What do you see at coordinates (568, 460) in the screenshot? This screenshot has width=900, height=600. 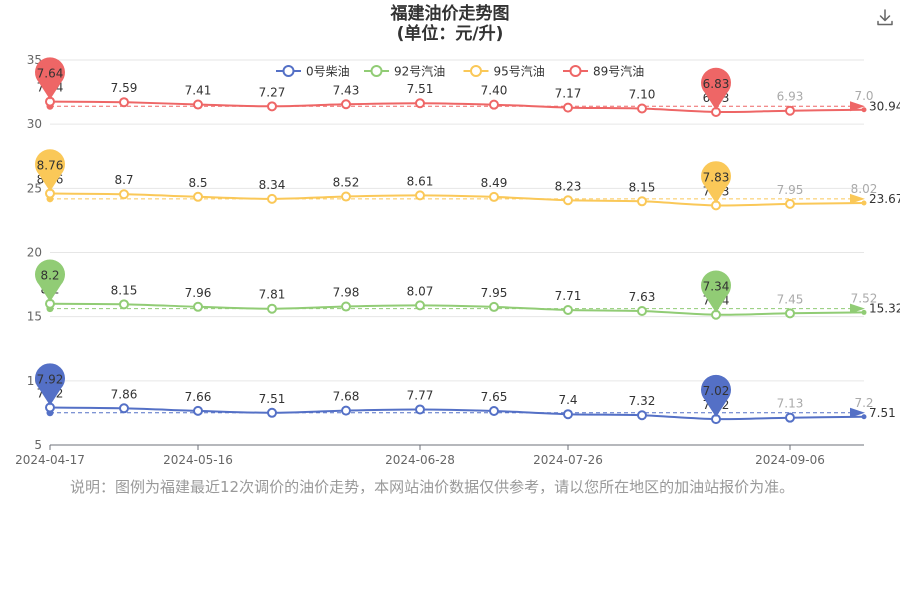 I see `x-tick-label: 2024-07-26` at bounding box center [568, 460].